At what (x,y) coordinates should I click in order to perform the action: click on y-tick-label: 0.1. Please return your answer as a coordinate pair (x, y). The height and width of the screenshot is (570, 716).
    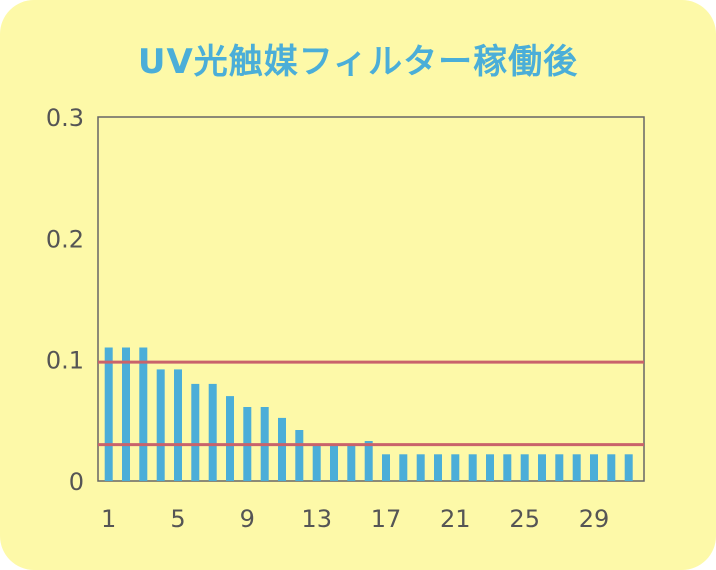
    Looking at the image, I should click on (65, 361).